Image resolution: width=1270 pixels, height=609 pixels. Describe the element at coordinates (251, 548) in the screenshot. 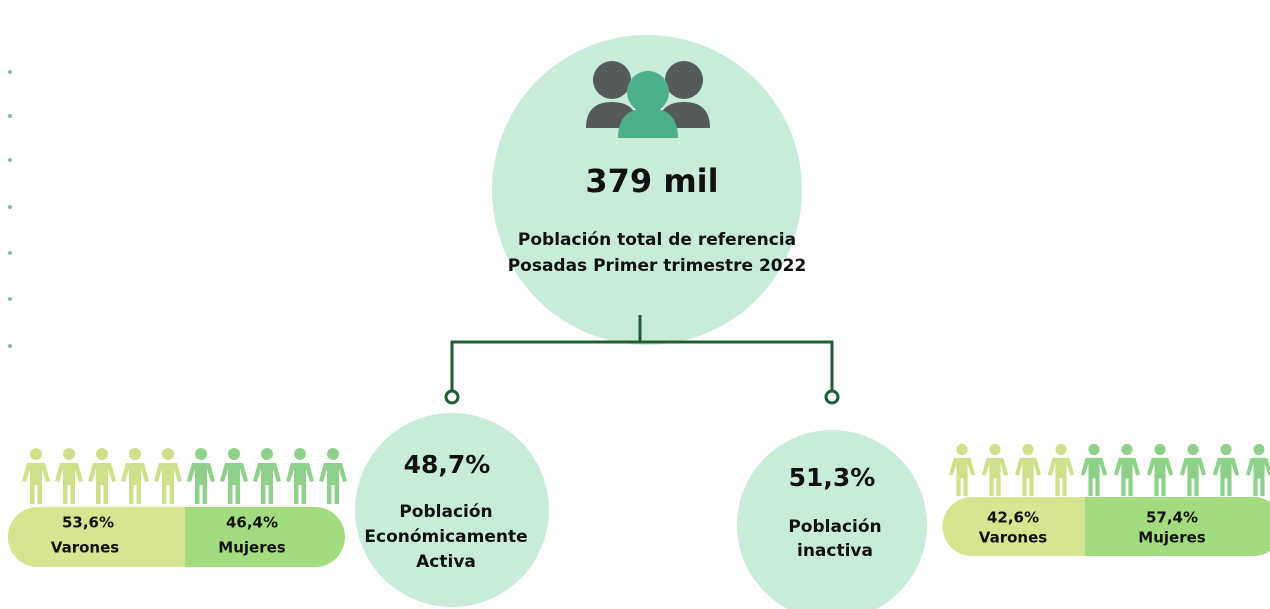

I see `active-women-label: Mujeres` at that location.